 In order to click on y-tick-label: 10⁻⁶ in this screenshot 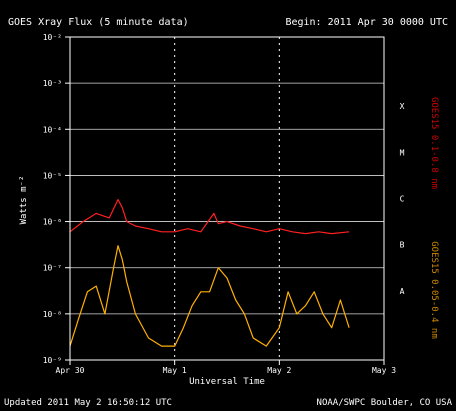, I will do `click(52, 222)`.